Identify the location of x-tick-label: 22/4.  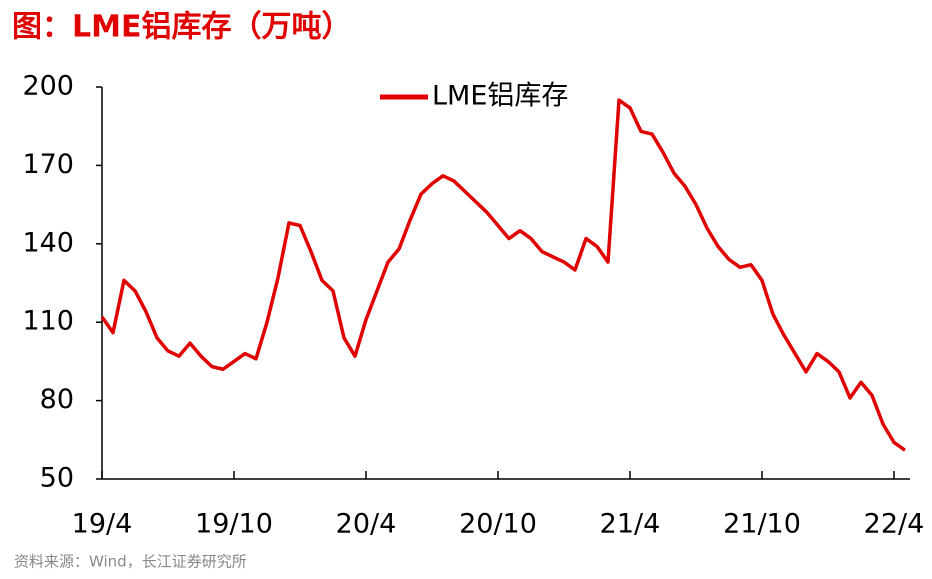
(894, 524).